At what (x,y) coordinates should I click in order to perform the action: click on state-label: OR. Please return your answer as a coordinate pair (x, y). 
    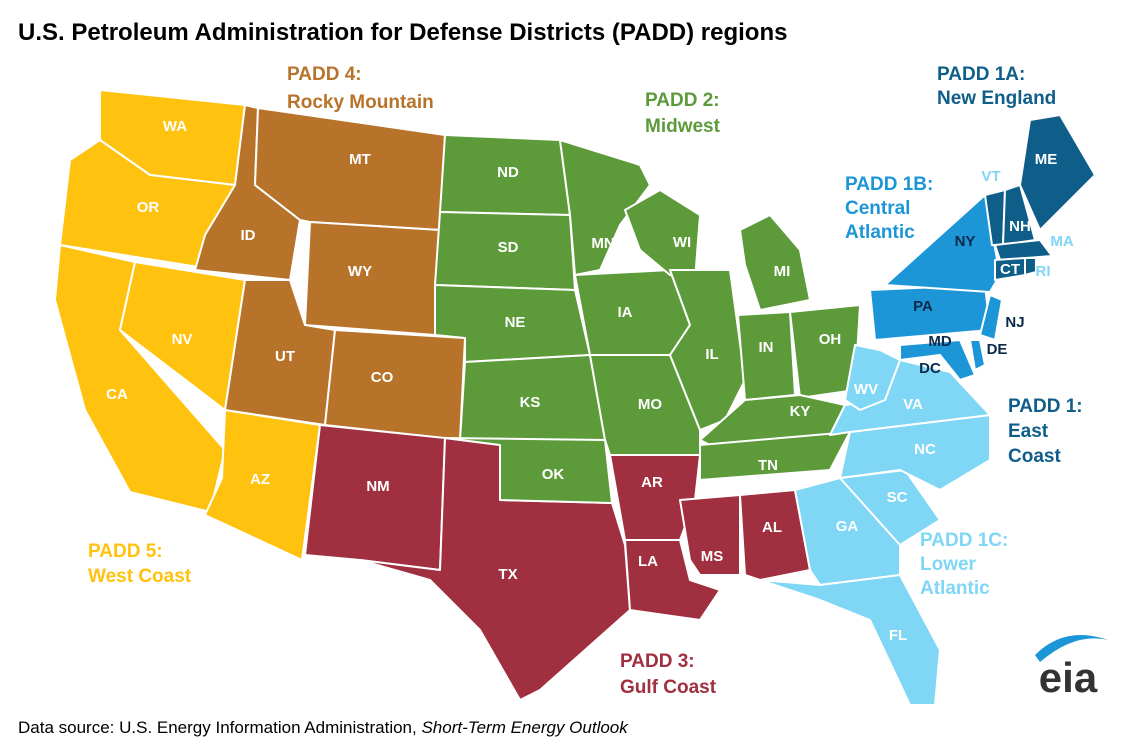
    Looking at the image, I should click on (148, 207).